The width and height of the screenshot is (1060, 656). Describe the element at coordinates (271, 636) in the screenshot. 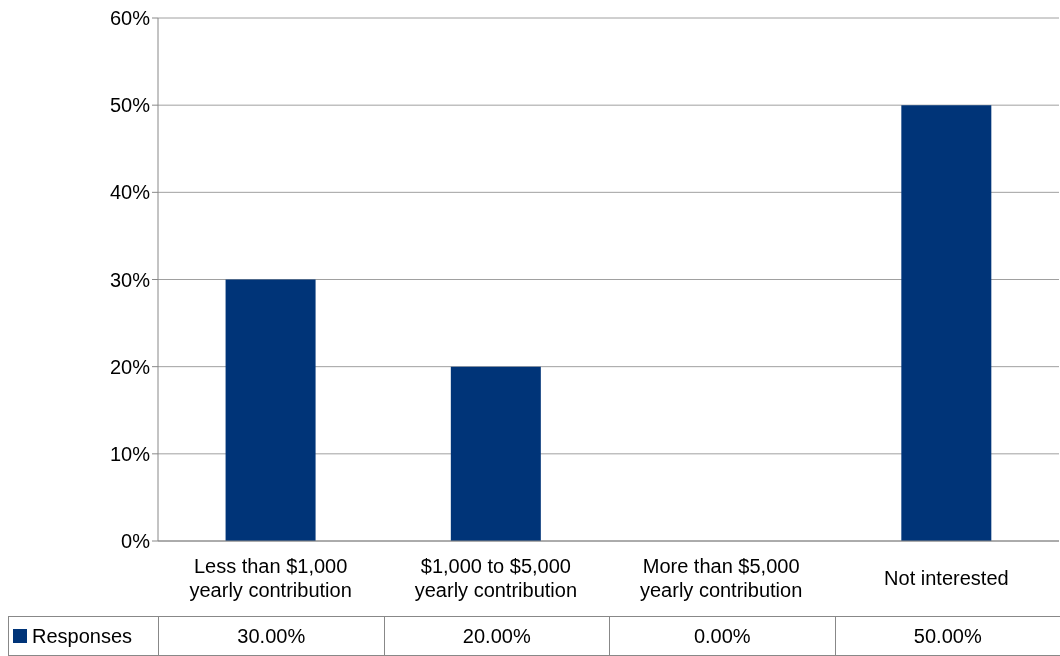

I see `data-label: 30.00%` at that location.